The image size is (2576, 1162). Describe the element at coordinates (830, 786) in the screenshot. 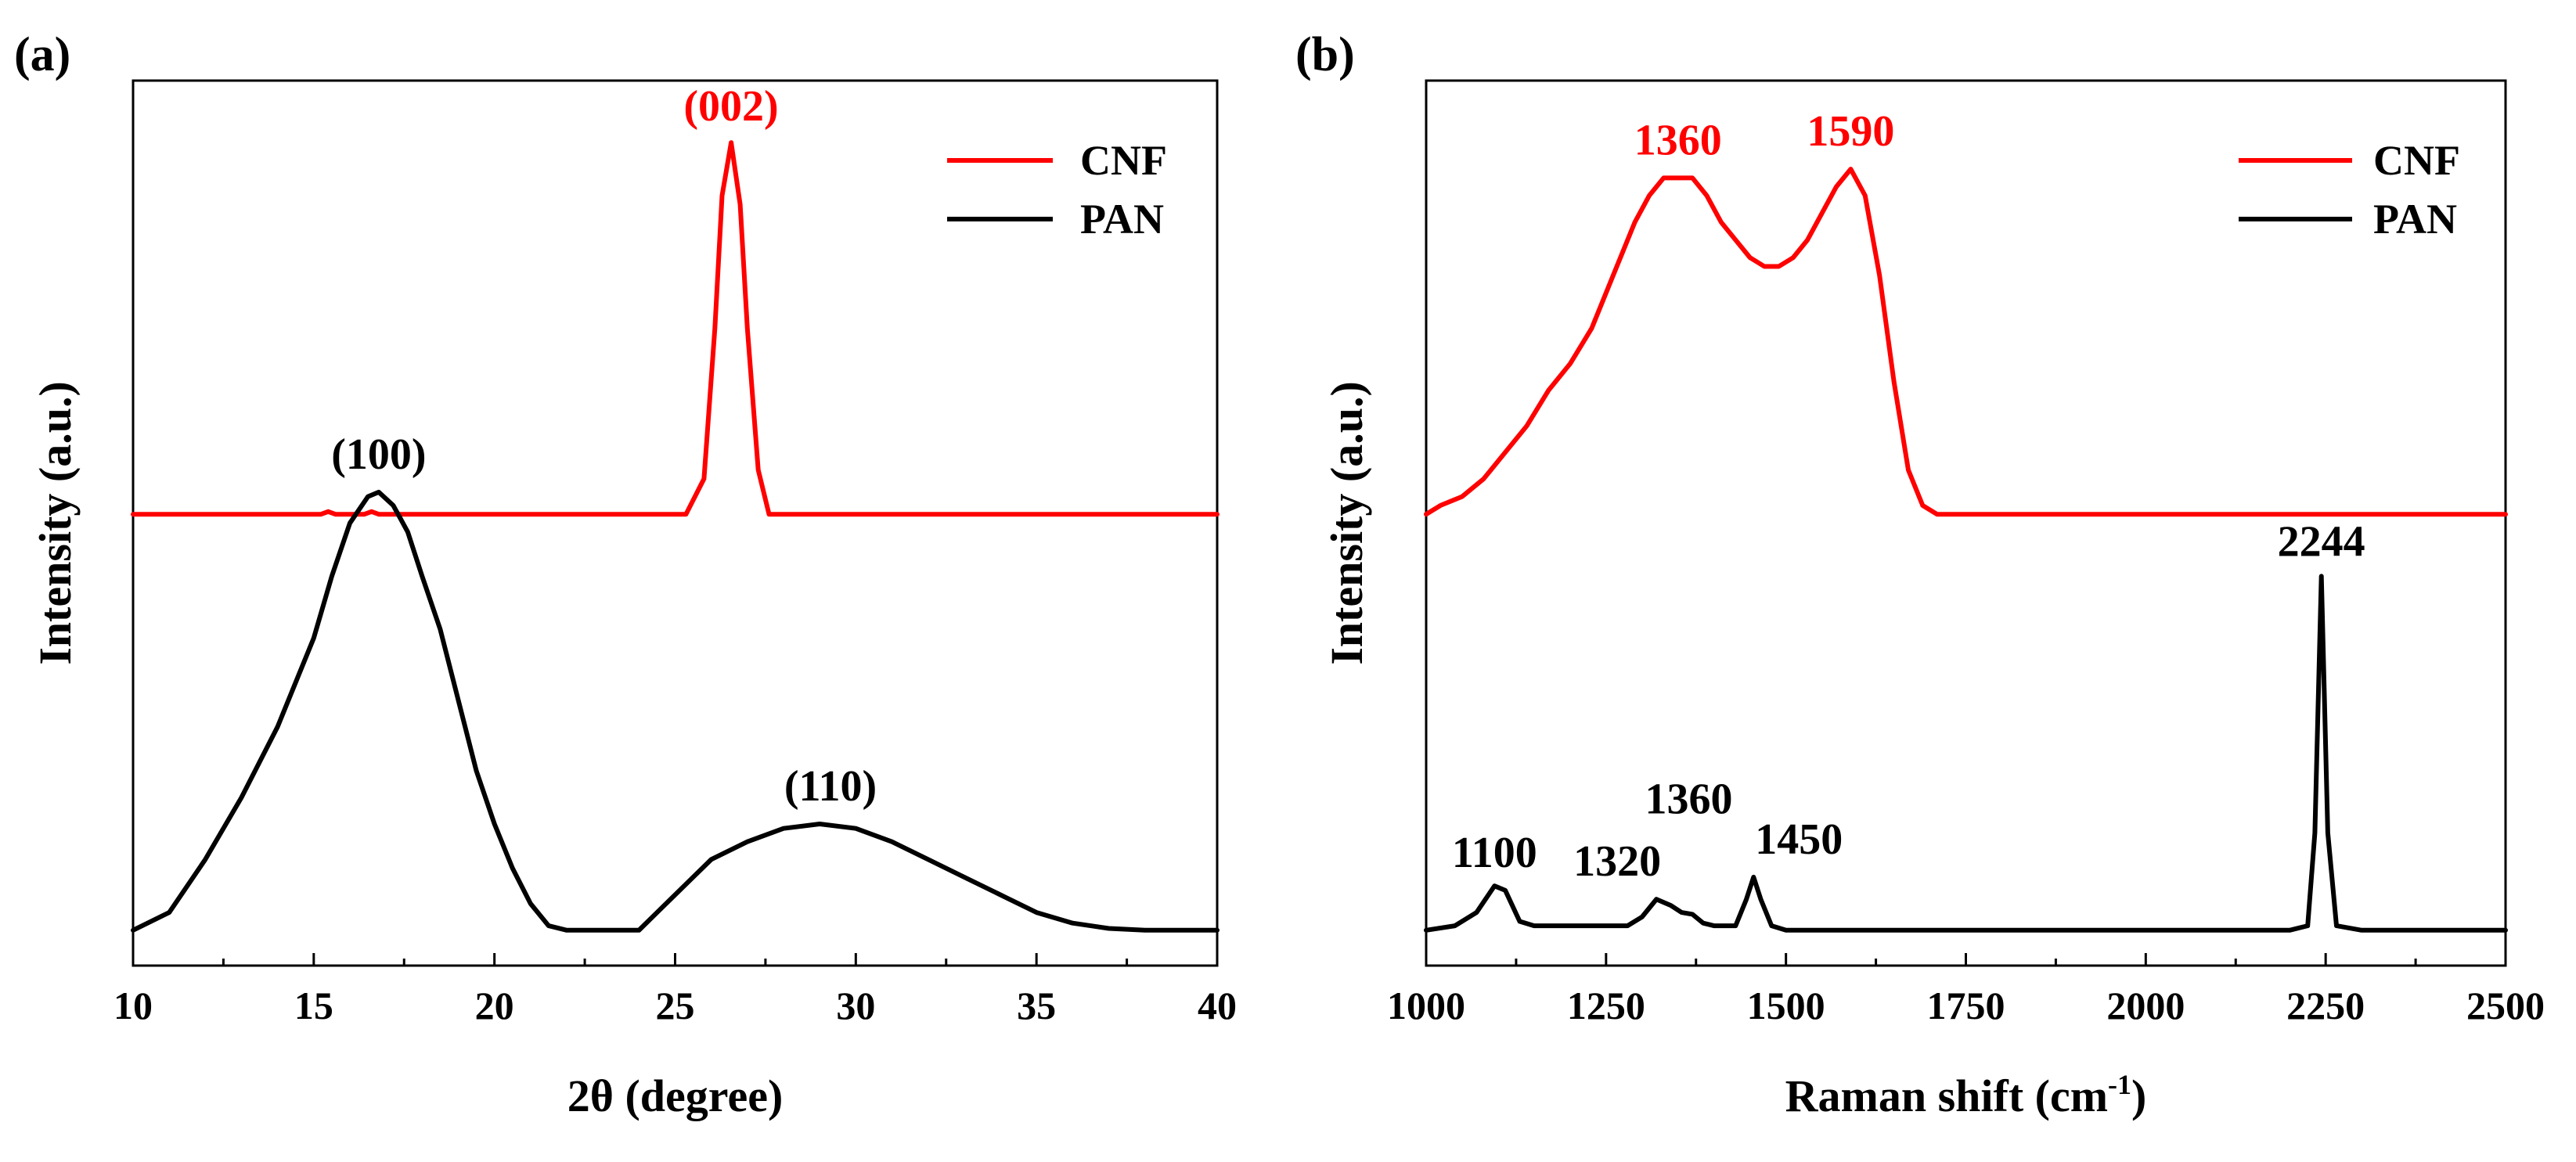

I see `peak-annotation: (110)` at that location.